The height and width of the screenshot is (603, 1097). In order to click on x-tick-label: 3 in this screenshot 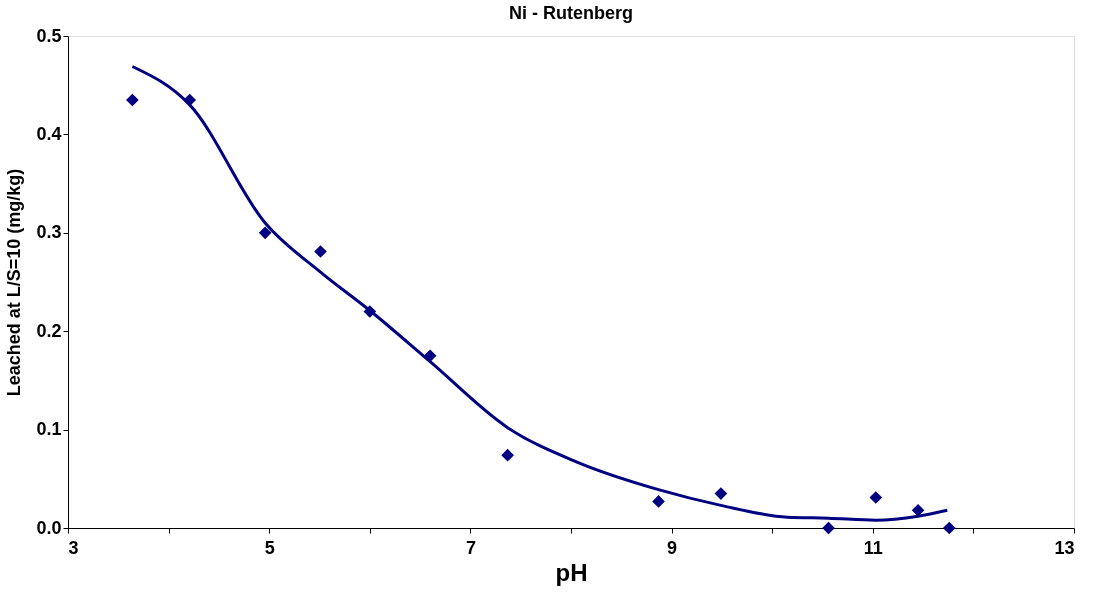, I will do `click(73, 547)`.